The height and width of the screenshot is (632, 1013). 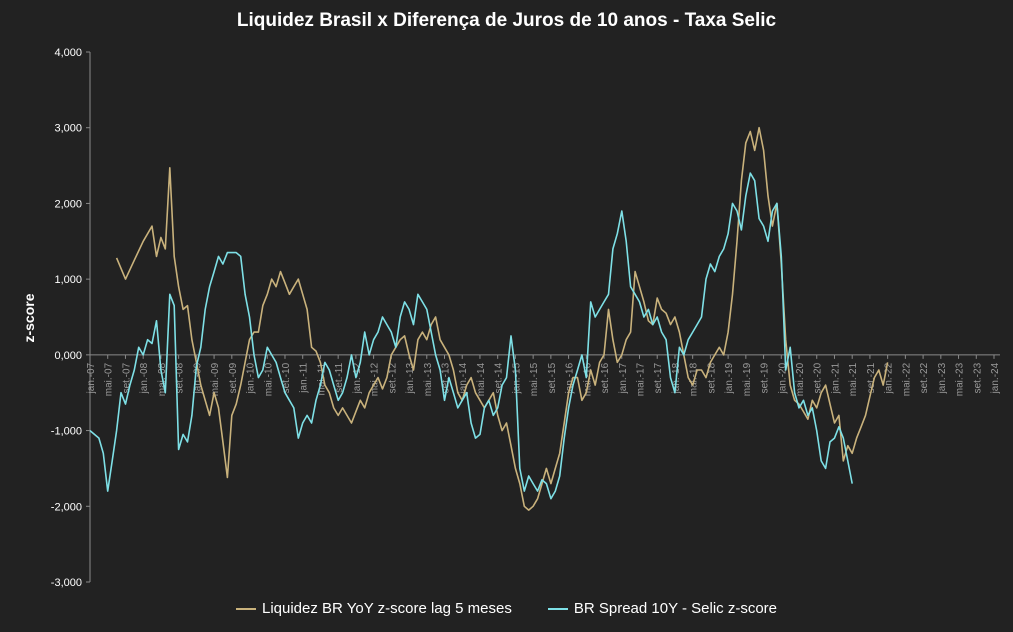 What do you see at coordinates (91, 378) in the screenshot?
I see `x-tick-label: jan.-07` at bounding box center [91, 378].